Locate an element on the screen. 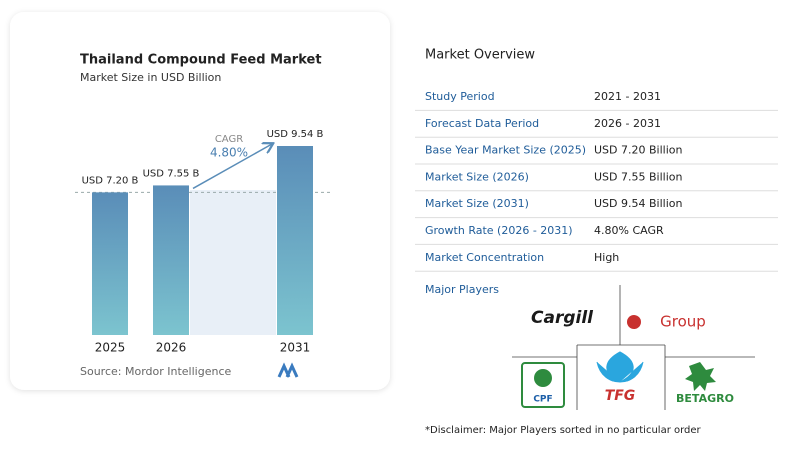  players-title: Major Players is located at coordinates (462, 289).